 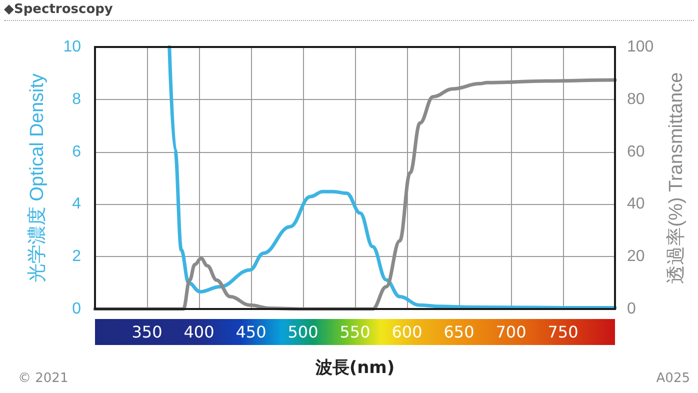 What do you see at coordinates (640, 47) in the screenshot?
I see `y2-tick-label: 100` at bounding box center [640, 47].